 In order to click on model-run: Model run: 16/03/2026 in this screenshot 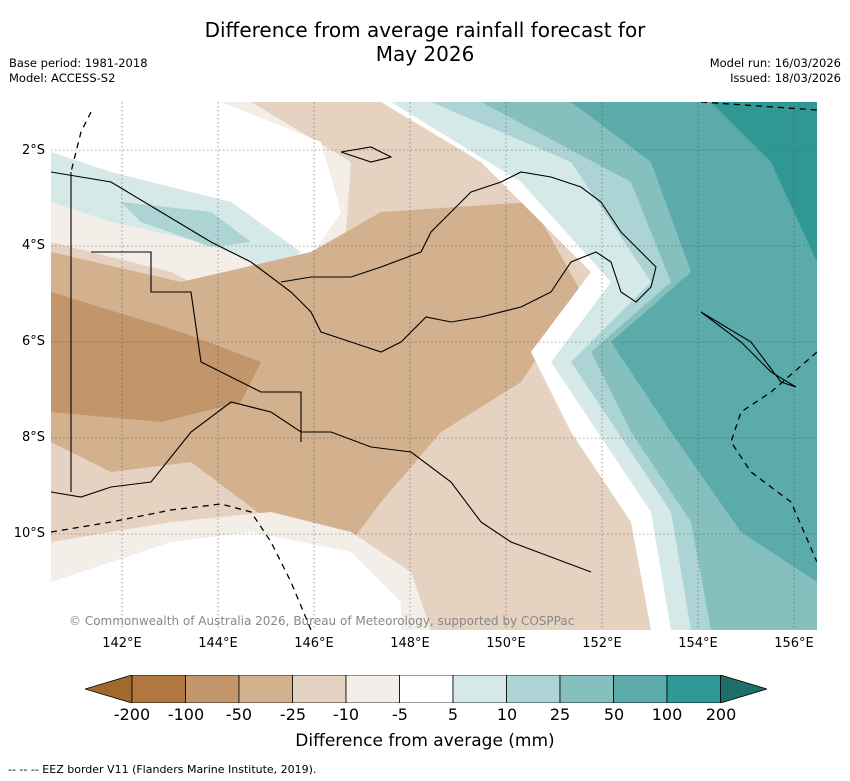, I will do `click(775, 63)`.